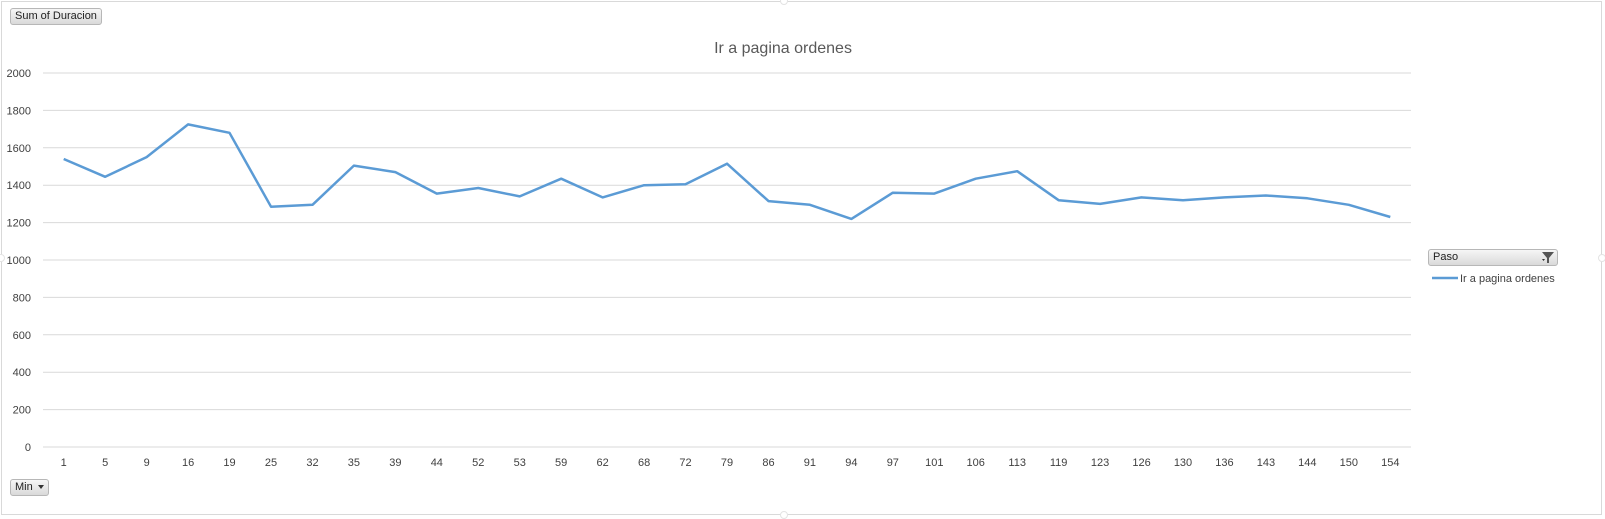 The image size is (1605, 519). Describe the element at coordinates (727, 463) in the screenshot. I see `x-tick-label: 79` at that location.